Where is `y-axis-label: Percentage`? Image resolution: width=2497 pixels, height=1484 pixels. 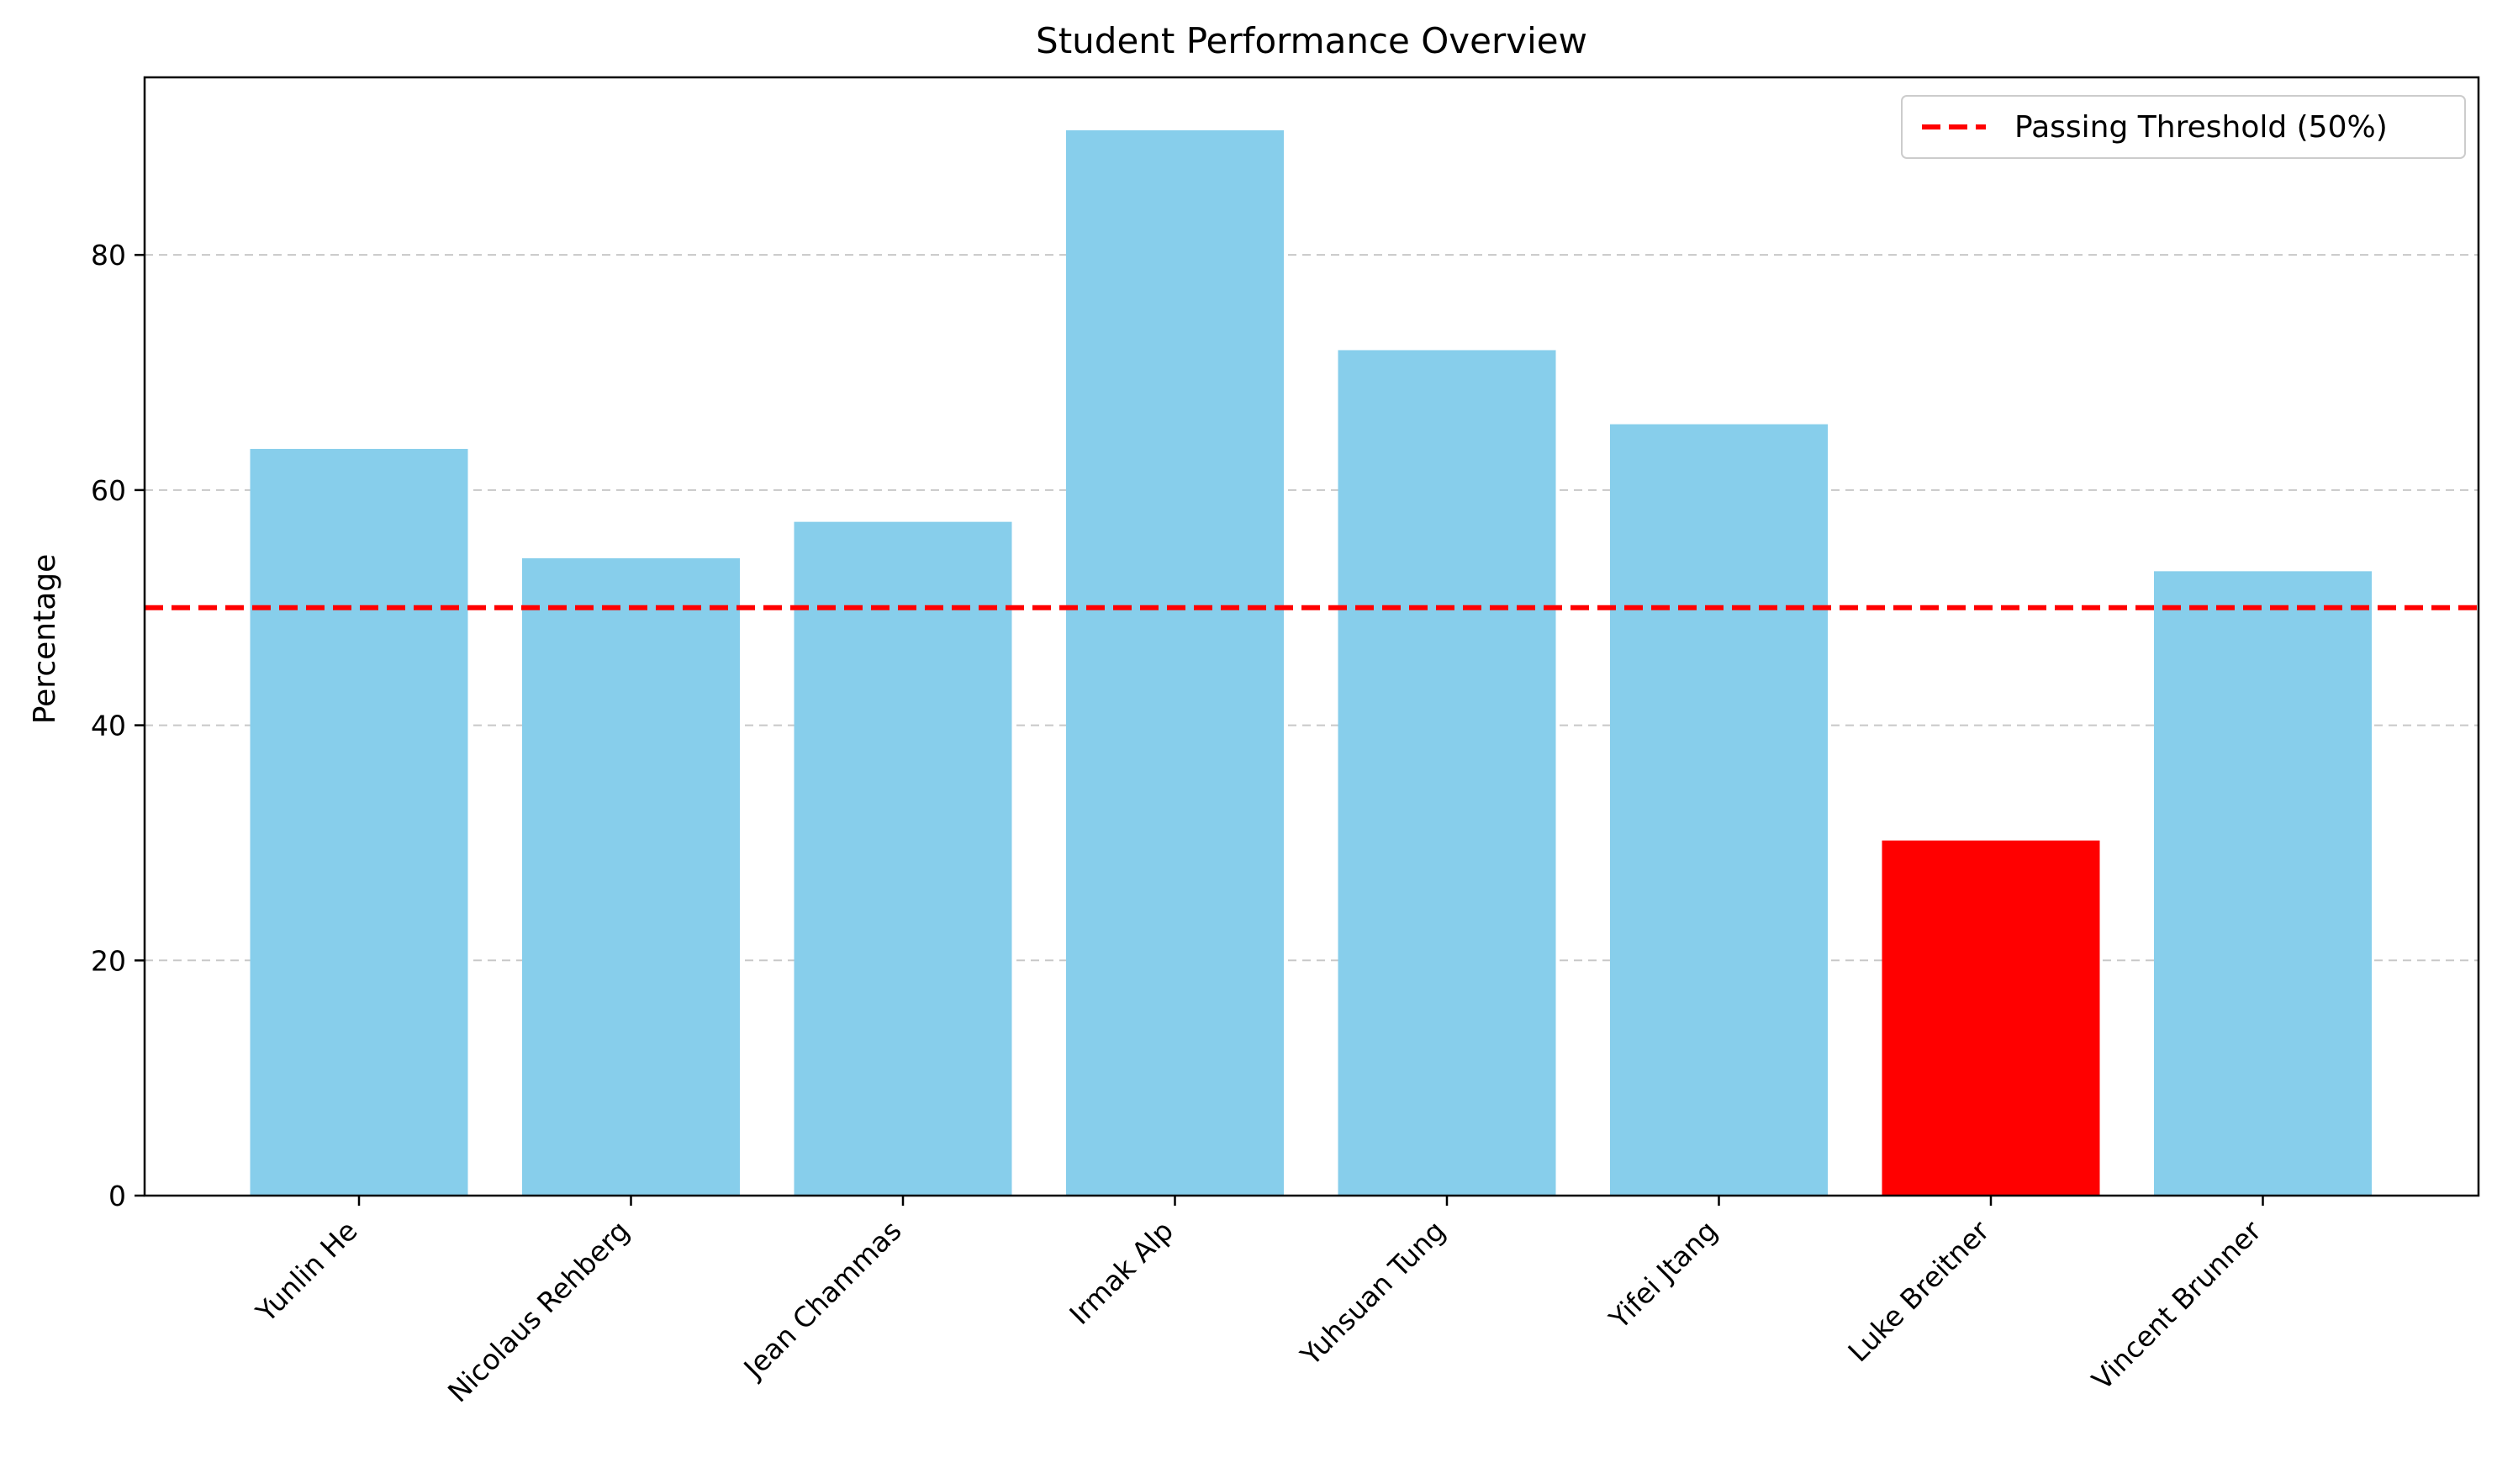
y-axis-label: Percentage is located at coordinates (45, 639).